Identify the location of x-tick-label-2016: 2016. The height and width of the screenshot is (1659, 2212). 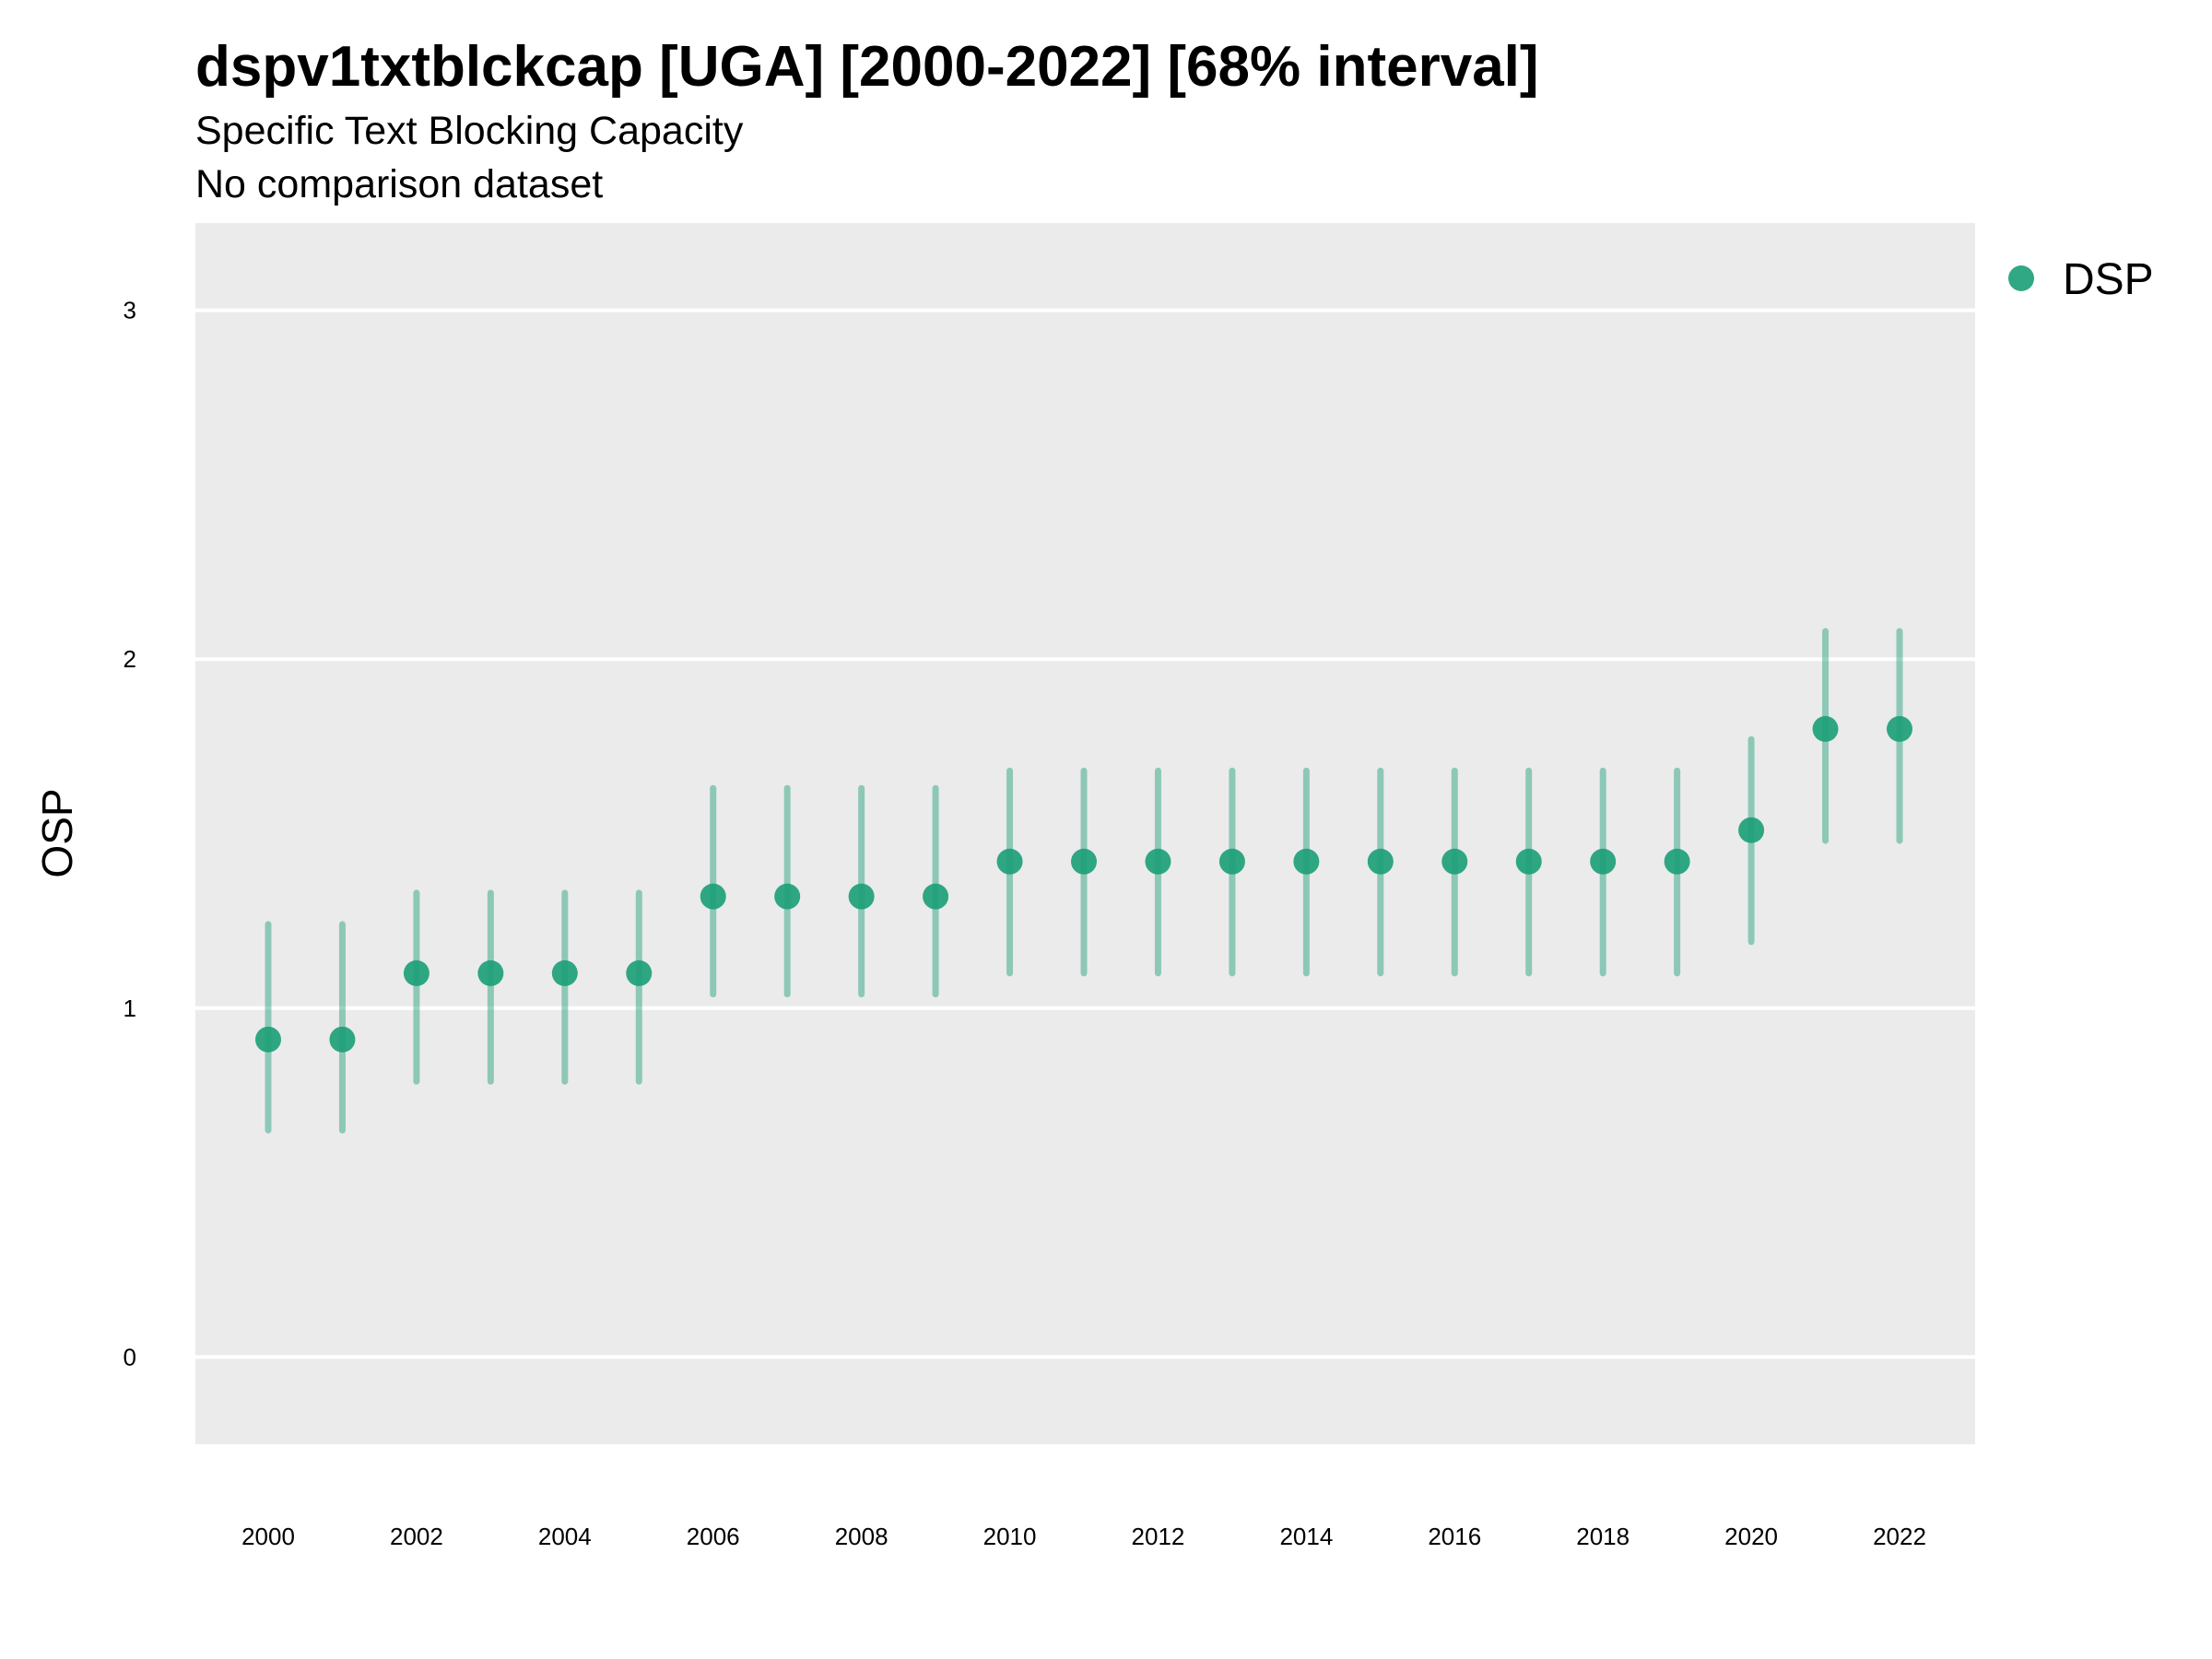
(1454, 1536).